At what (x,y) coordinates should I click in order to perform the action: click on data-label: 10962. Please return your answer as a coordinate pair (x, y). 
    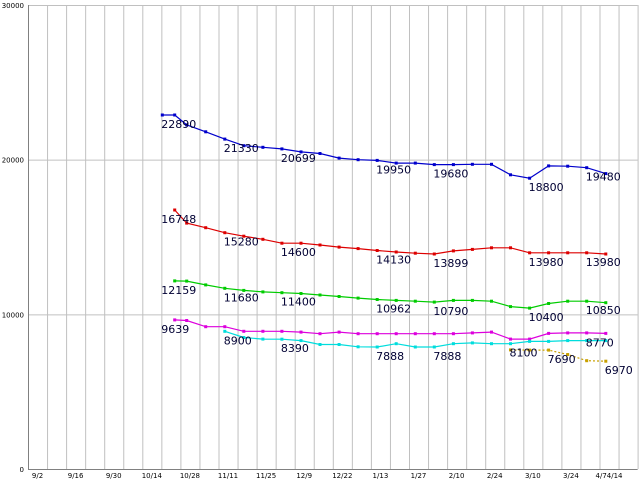
    Looking at the image, I should click on (393, 308).